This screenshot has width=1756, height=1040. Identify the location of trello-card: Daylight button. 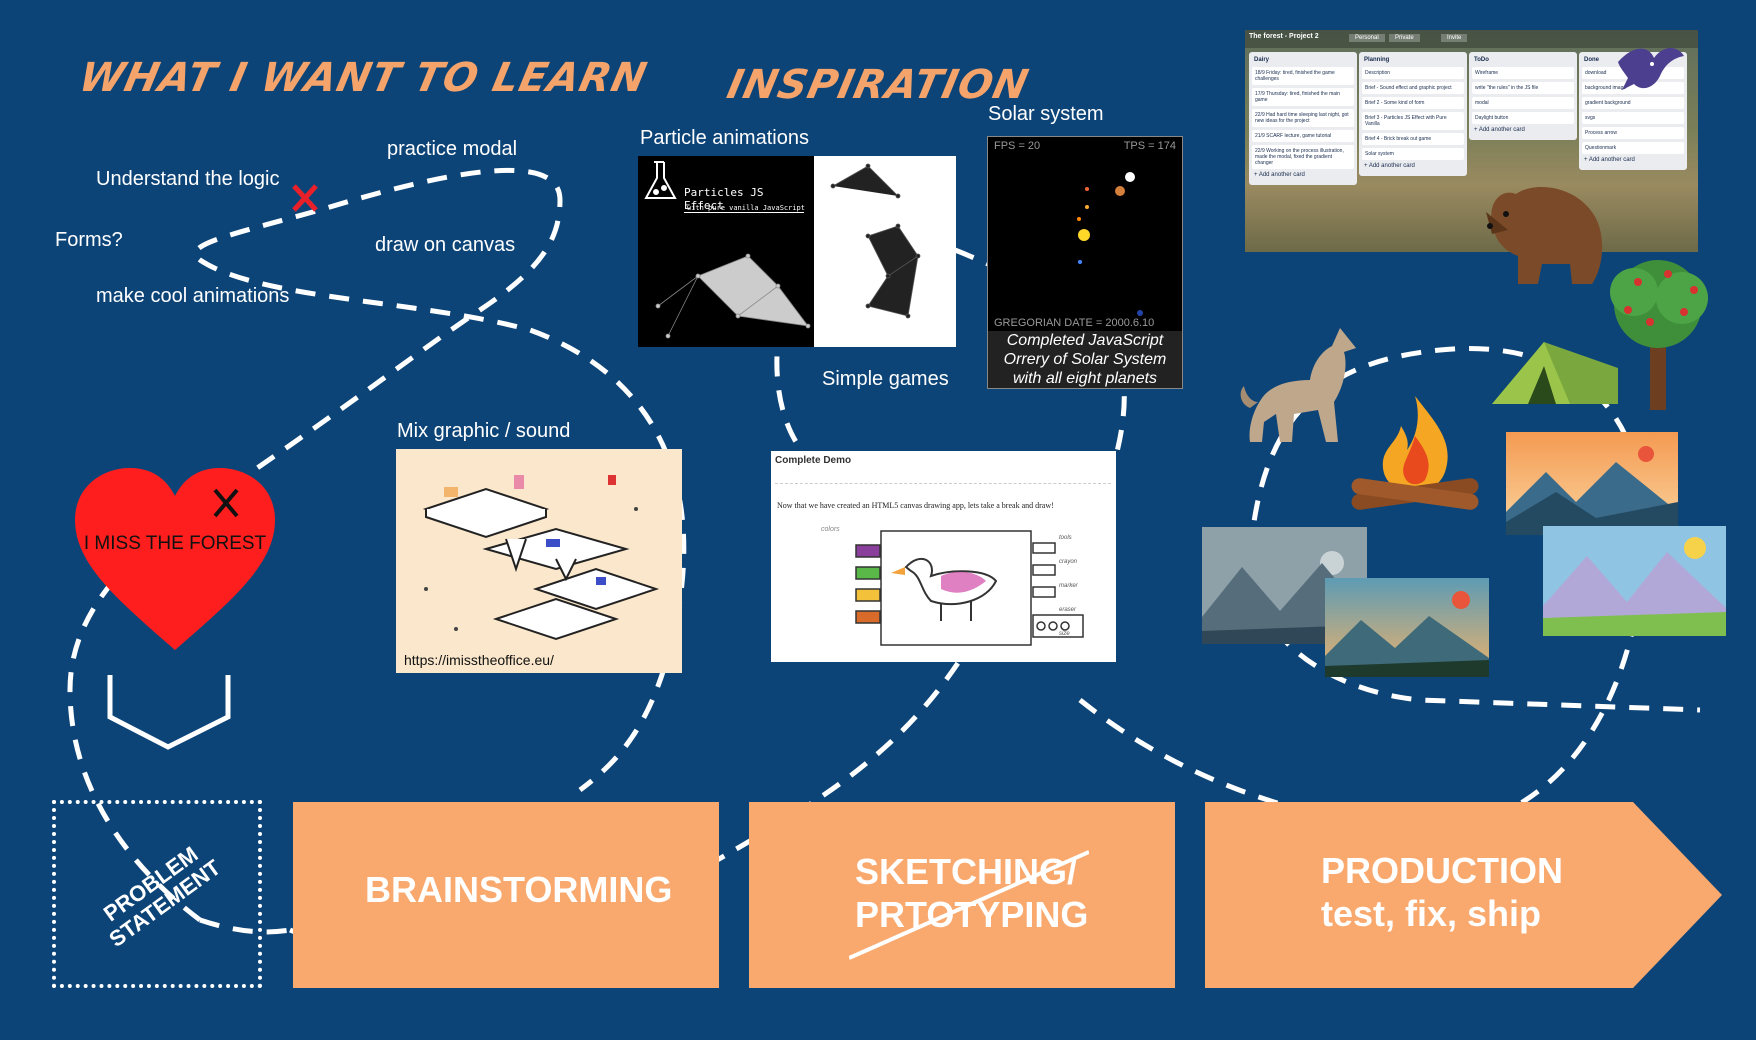
(1523, 118).